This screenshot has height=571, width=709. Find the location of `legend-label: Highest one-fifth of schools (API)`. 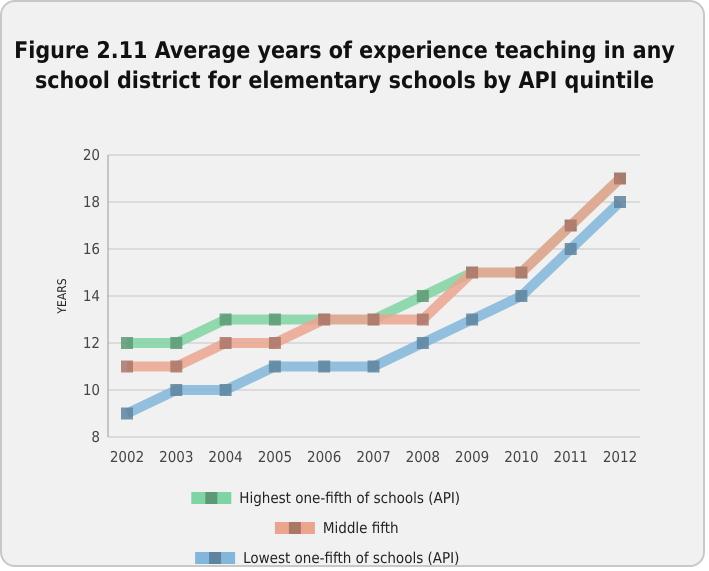

legend-label: Highest one-fifth of schools (API) is located at coordinates (349, 498).